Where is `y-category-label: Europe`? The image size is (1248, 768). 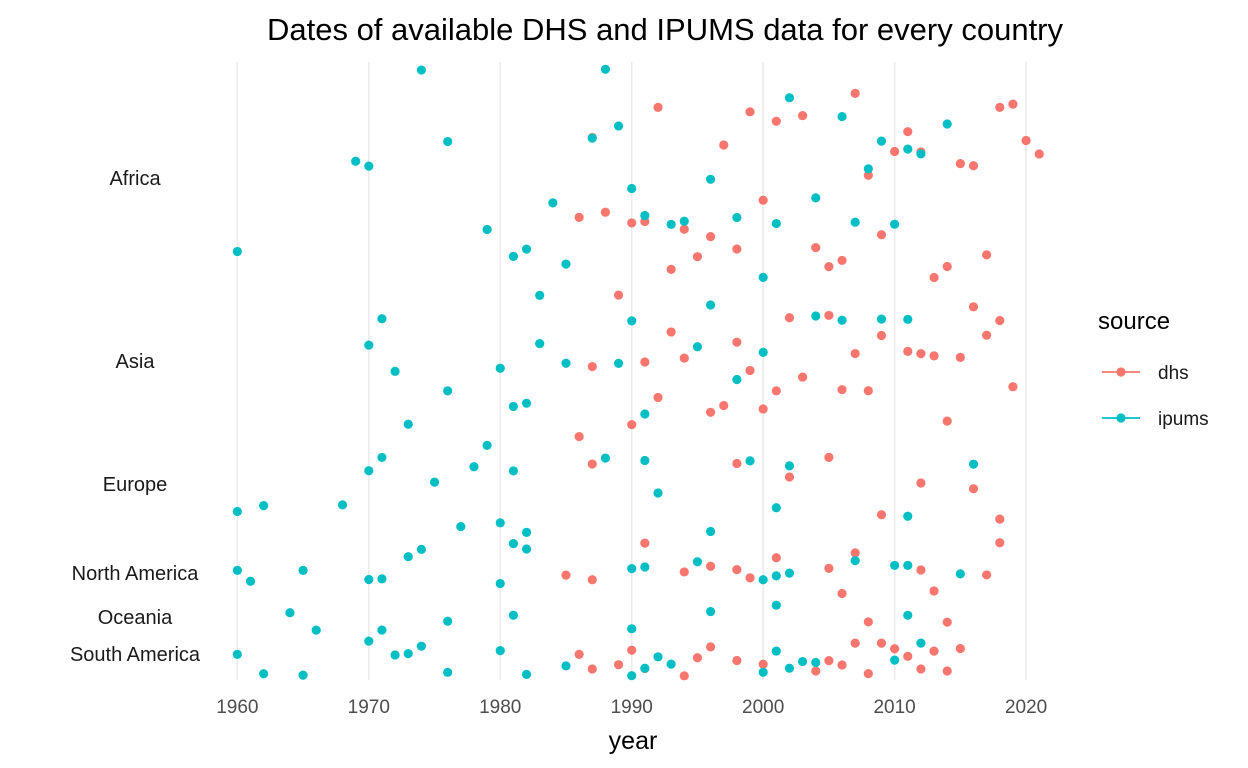 y-category-label: Europe is located at coordinates (135, 485).